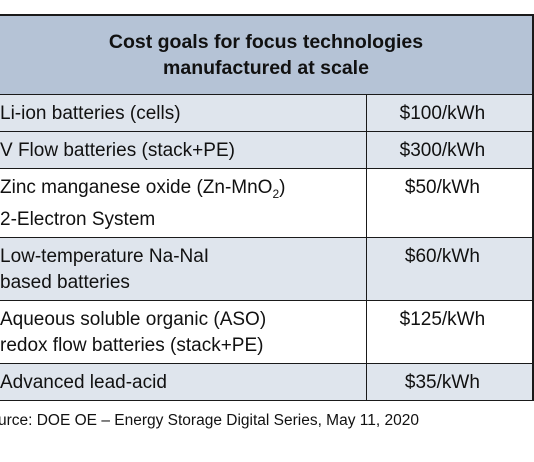 This screenshot has height=462, width=534. What do you see at coordinates (282, 187) in the screenshot?
I see `technology-name-end: )` at bounding box center [282, 187].